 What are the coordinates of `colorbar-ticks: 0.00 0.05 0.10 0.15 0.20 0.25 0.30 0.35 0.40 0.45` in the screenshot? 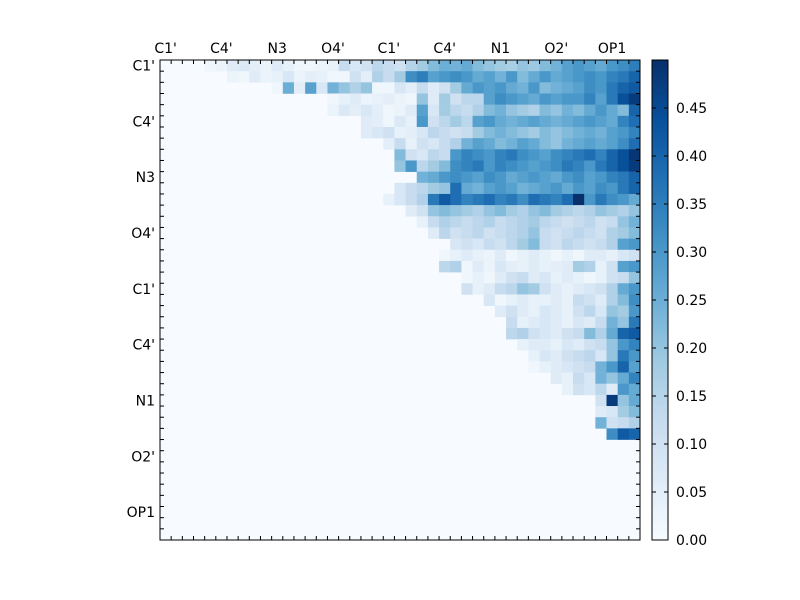 It's located at (679, 325).